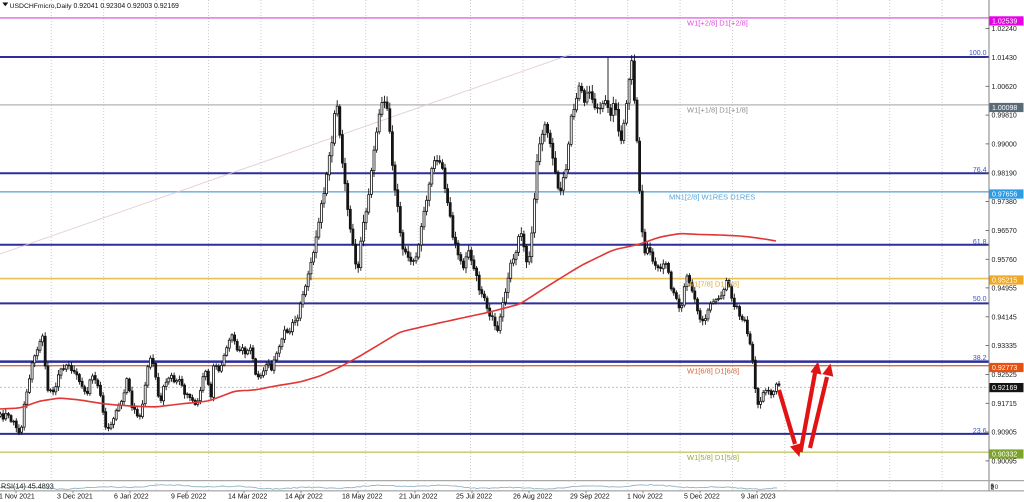  Describe the element at coordinates (1004, 462) in the screenshot. I see `svg-text: 0.90095` at that location.